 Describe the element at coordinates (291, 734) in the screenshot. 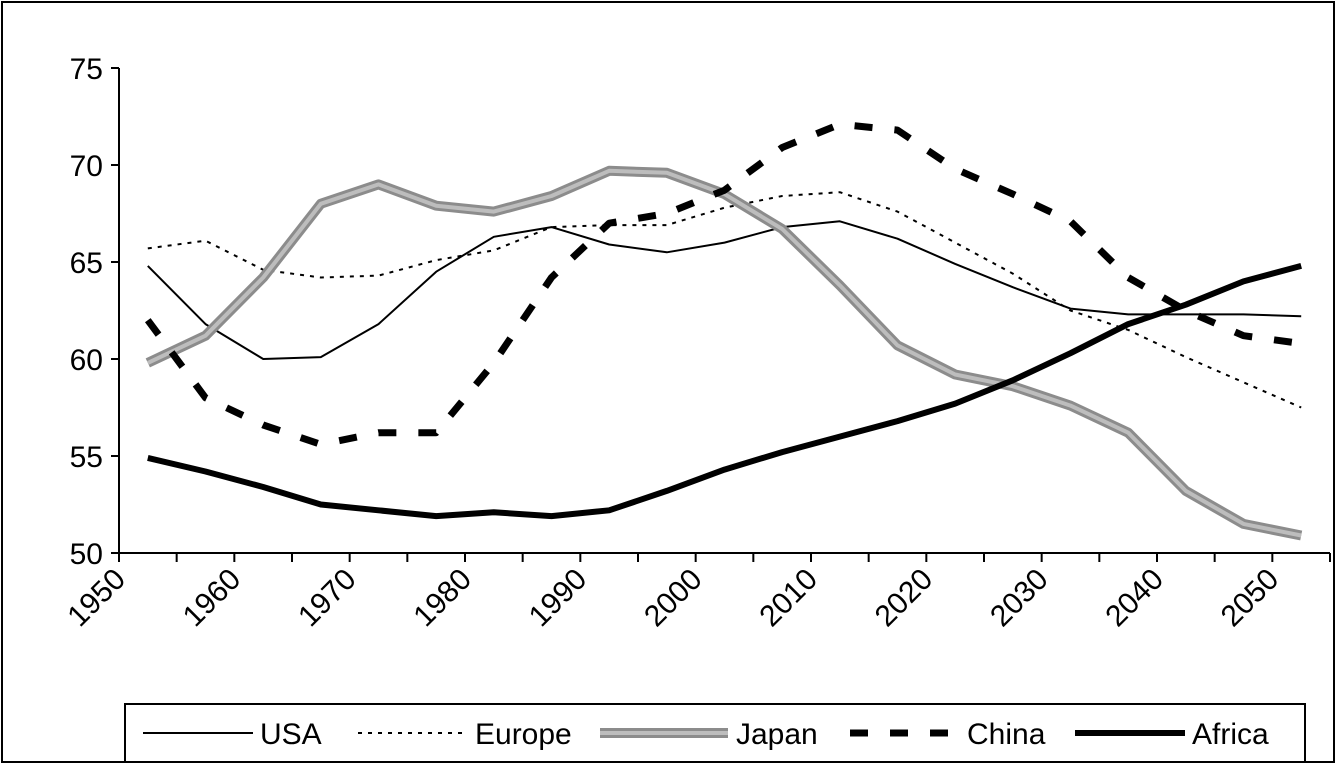

I see `legend-label: USA` at that location.